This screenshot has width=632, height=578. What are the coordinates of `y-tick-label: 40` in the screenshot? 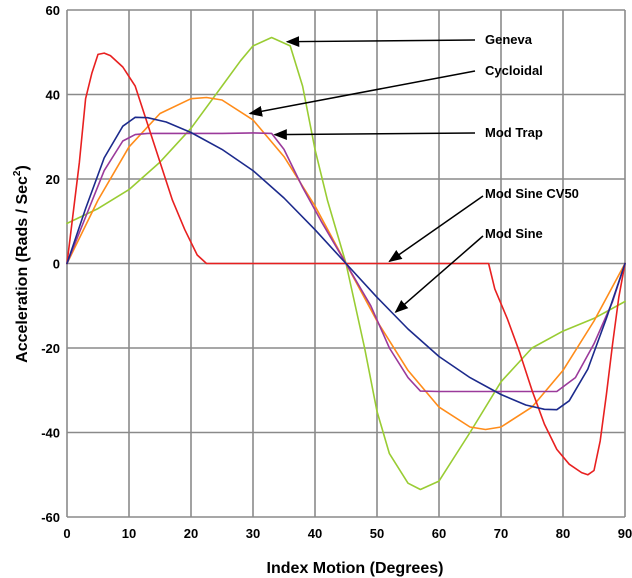 It's located at (53, 95).